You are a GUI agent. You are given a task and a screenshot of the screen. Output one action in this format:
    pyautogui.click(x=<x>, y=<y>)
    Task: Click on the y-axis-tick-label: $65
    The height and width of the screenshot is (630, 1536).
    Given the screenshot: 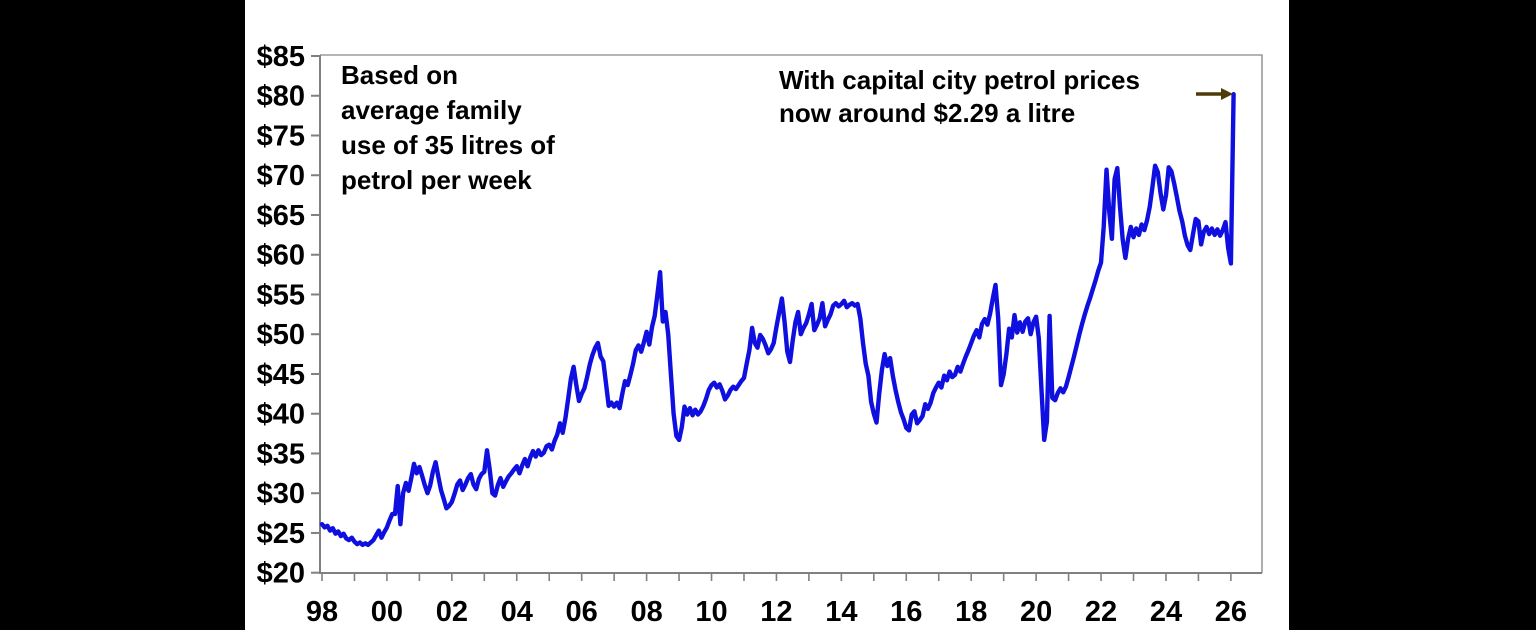 What is the action you would take?
    pyautogui.click(x=281, y=216)
    